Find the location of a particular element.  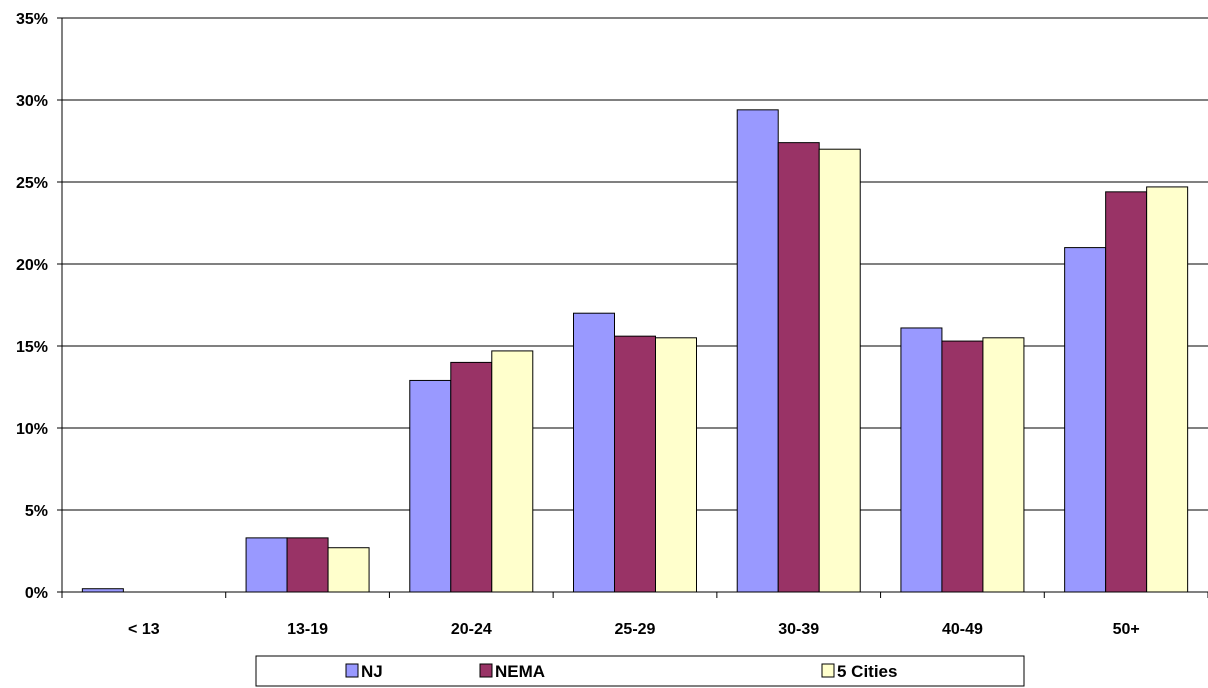

y-tick-label: 0% is located at coordinates (36, 593).